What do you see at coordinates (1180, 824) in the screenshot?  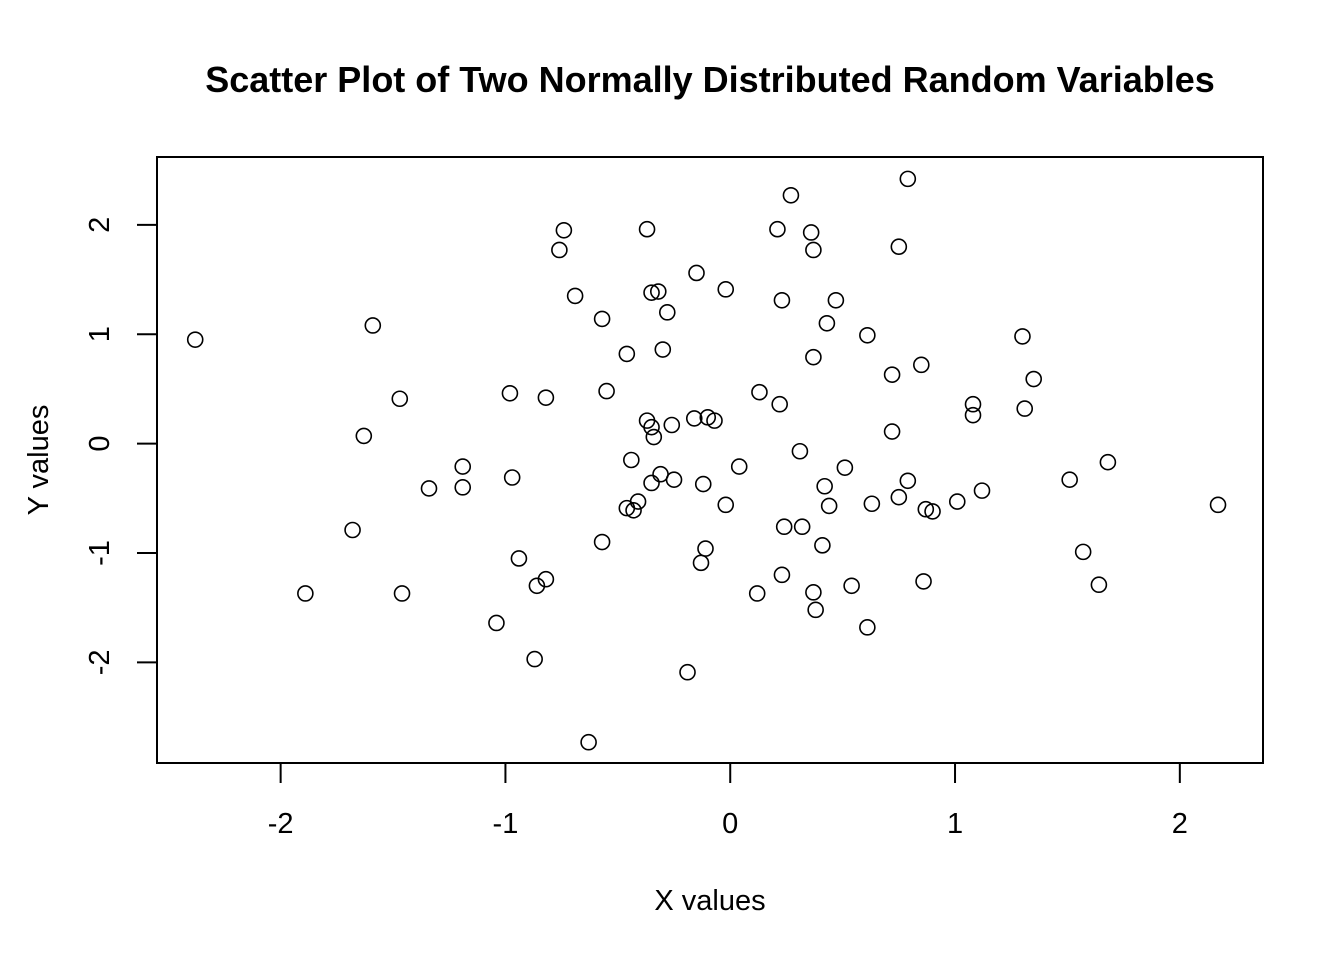 I see `x-tick-label: 2` at bounding box center [1180, 824].